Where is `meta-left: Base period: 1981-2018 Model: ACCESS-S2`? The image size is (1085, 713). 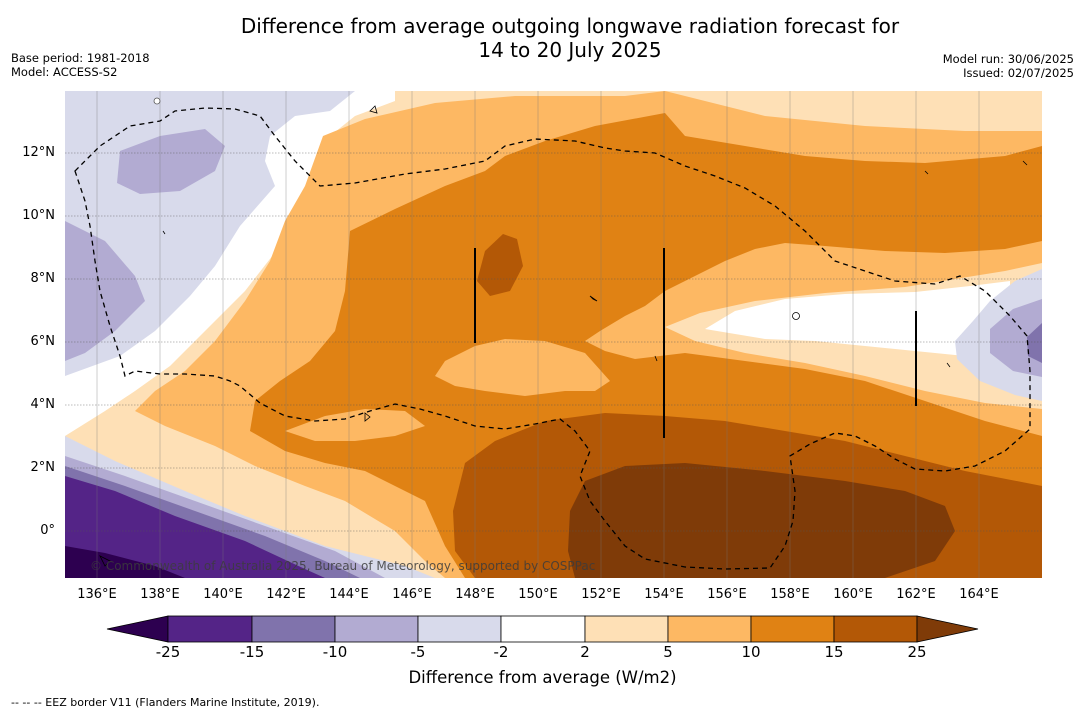 meta-left: Base period: 1981-2018 Model: ACCESS-S2 is located at coordinates (80, 65).